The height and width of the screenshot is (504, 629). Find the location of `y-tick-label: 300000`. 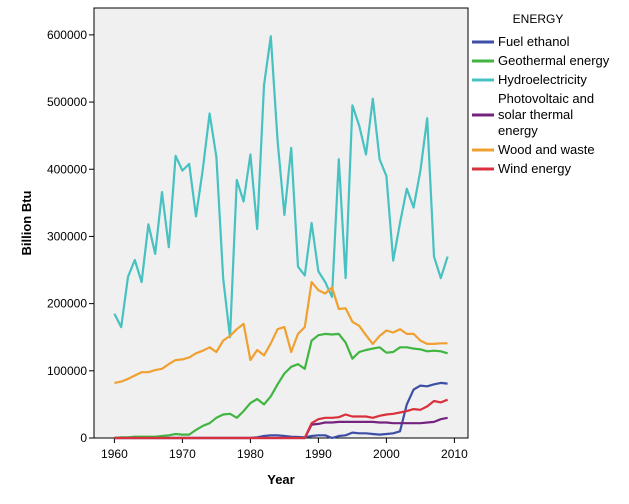

y-tick-label: 300000 is located at coordinates (67, 236).